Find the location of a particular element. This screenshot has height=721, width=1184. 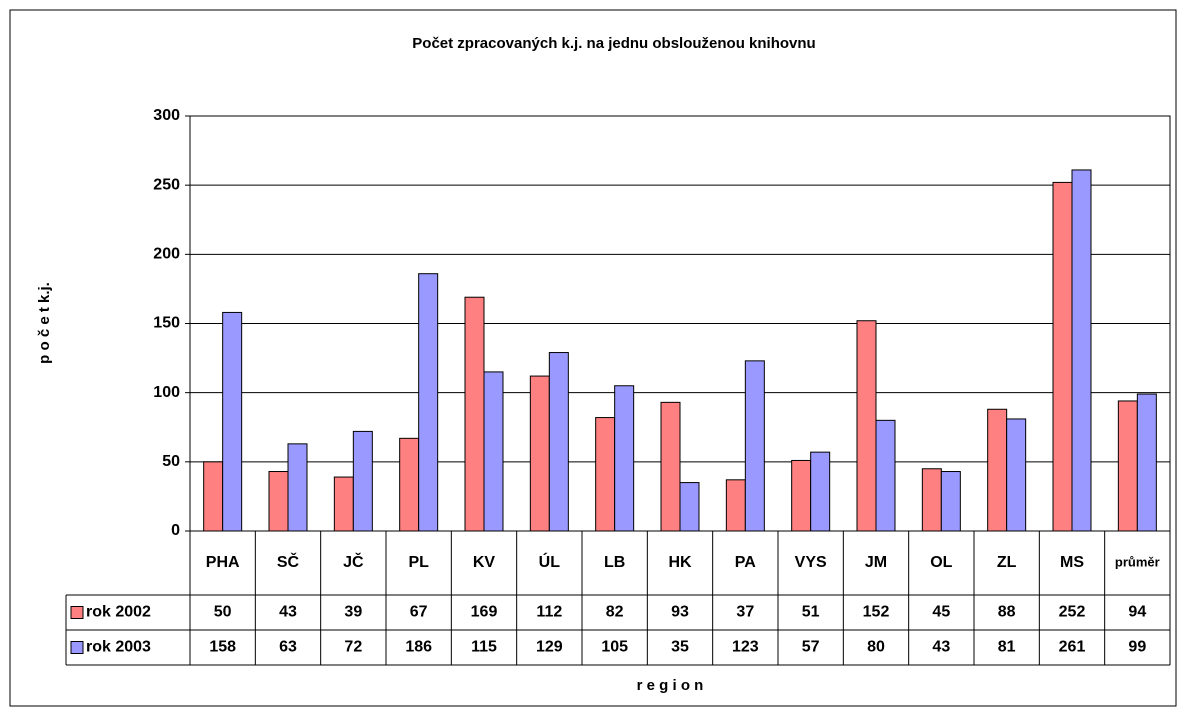

y-tick-label: 200 is located at coordinates (166, 254).